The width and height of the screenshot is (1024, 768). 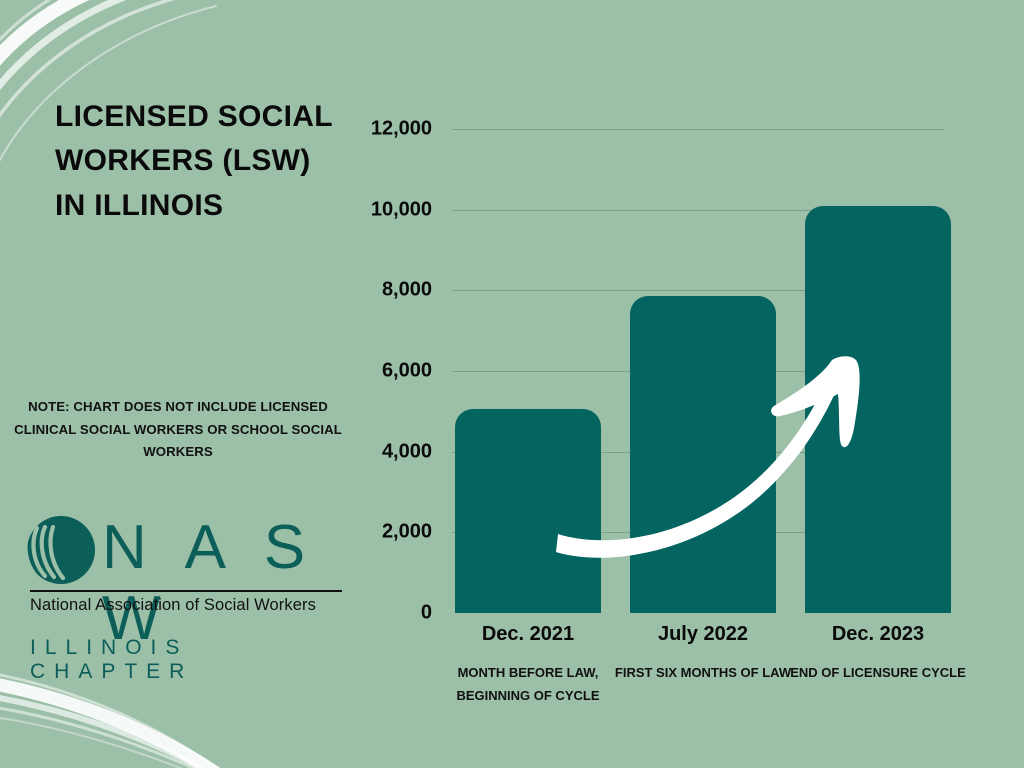 What do you see at coordinates (878, 634) in the screenshot?
I see `x-axis-label: Dec. 2023` at bounding box center [878, 634].